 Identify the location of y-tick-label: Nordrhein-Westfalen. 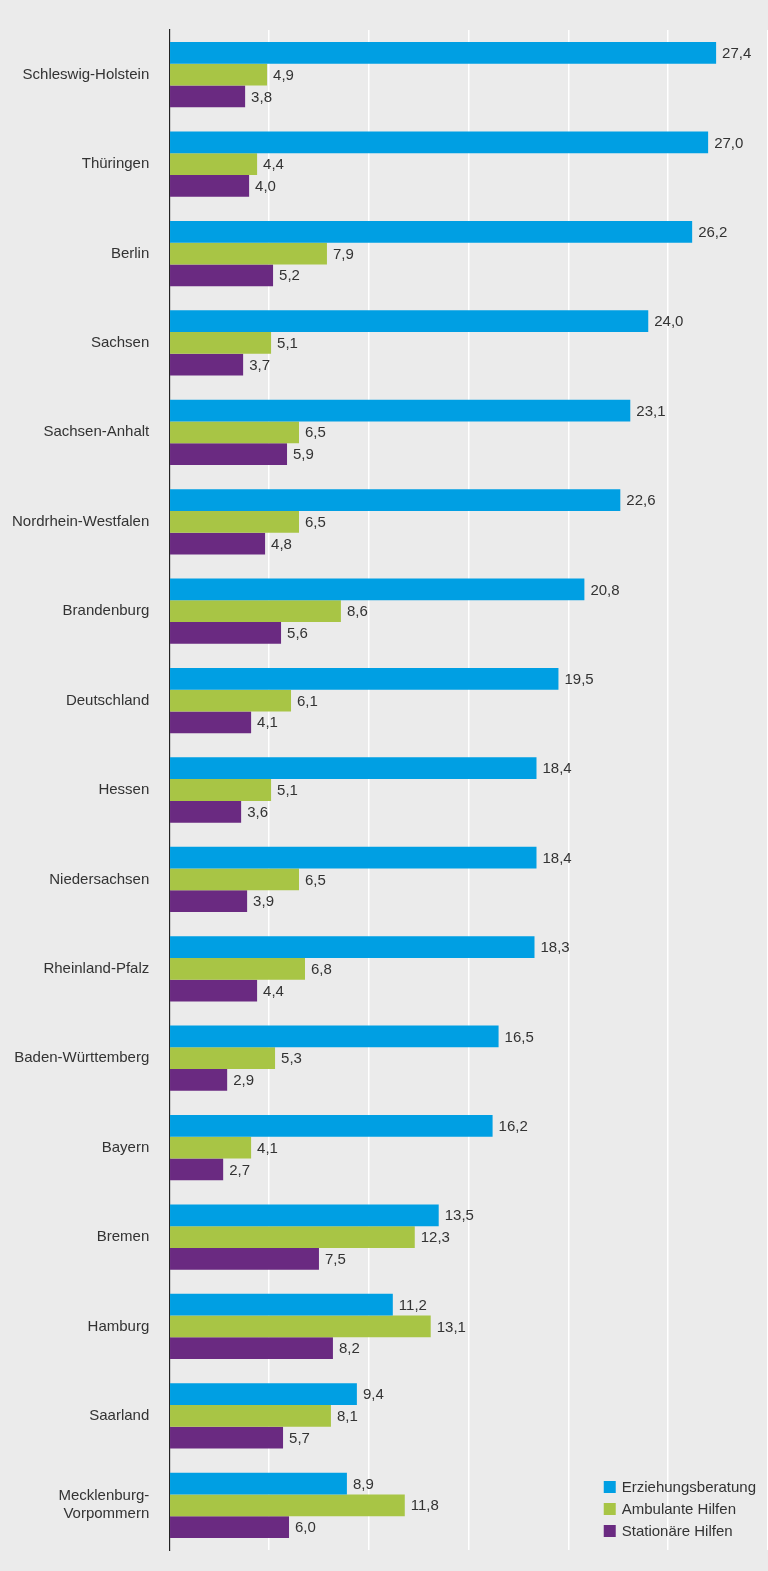
(80, 520).